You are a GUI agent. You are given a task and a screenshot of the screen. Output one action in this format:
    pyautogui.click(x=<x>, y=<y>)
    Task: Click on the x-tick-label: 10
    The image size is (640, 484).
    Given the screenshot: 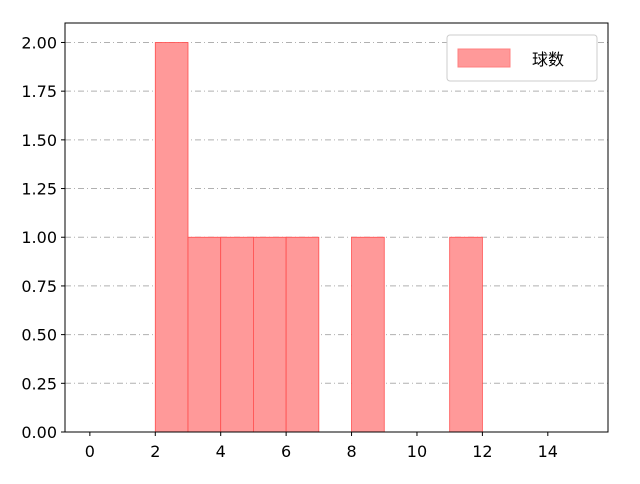 What is the action you would take?
    pyautogui.click(x=417, y=451)
    